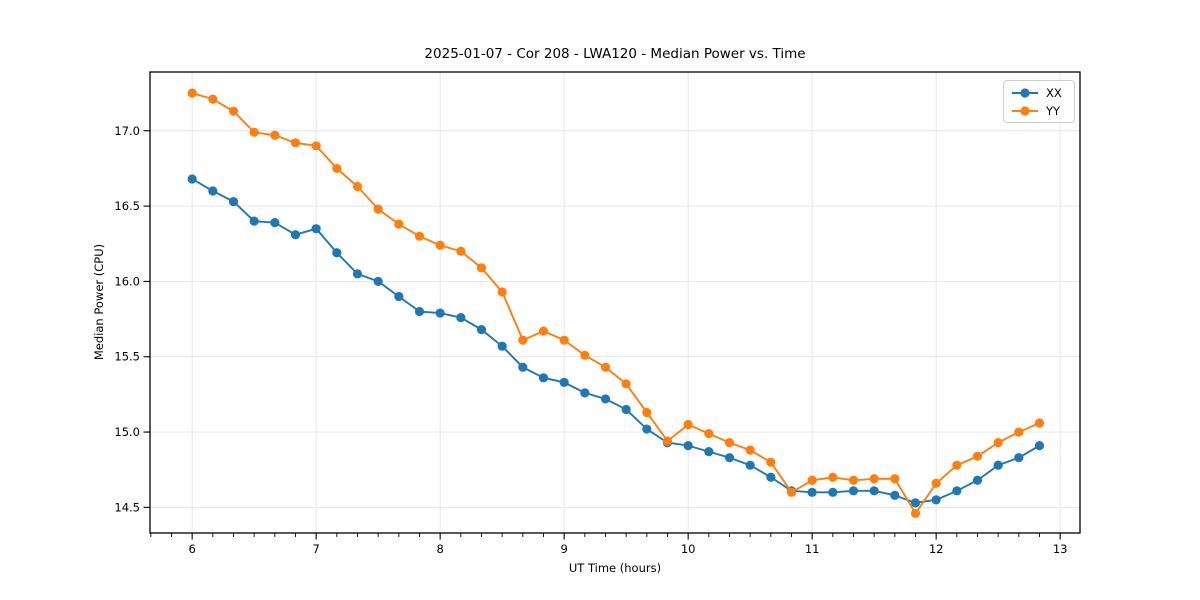 The height and width of the screenshot is (600, 1200). Describe the element at coordinates (439, 549) in the screenshot. I see `x-tick-label: 8` at that location.